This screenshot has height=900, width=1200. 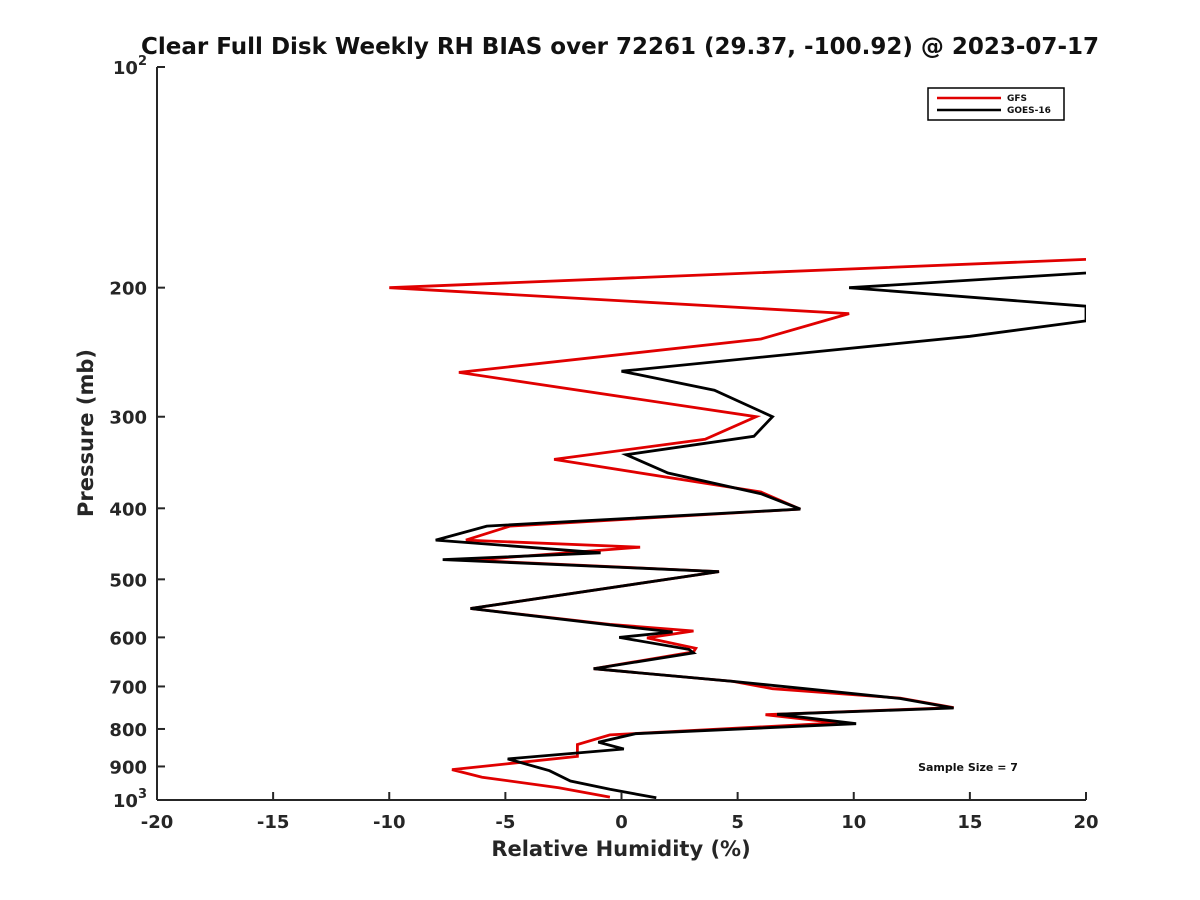 I want to click on y-tick-label: 600, so click(x=128, y=638).